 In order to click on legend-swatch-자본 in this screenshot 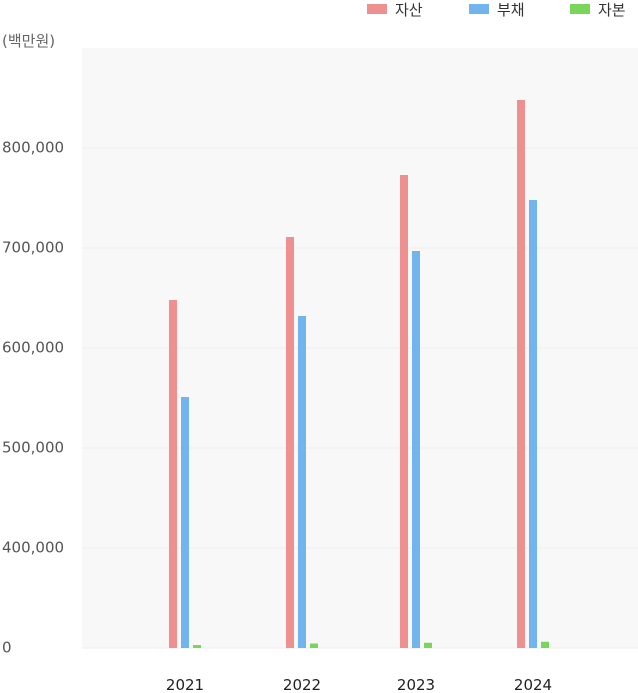, I will do `click(580, 9)`.